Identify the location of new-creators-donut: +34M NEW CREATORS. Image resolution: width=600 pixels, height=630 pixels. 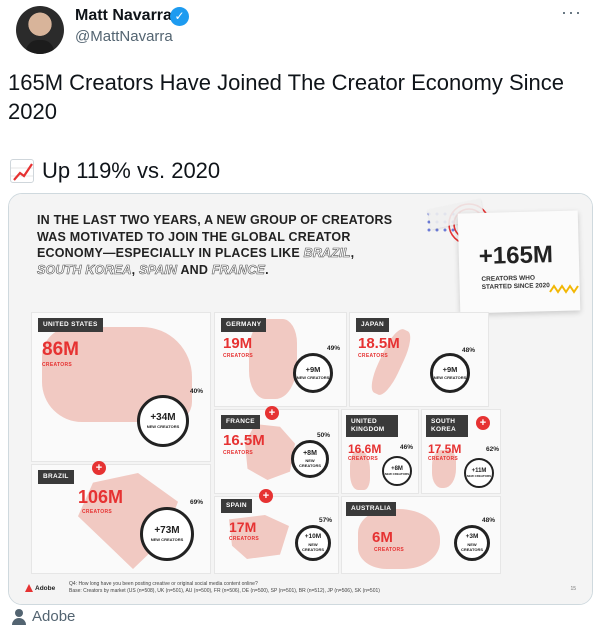
(163, 421).